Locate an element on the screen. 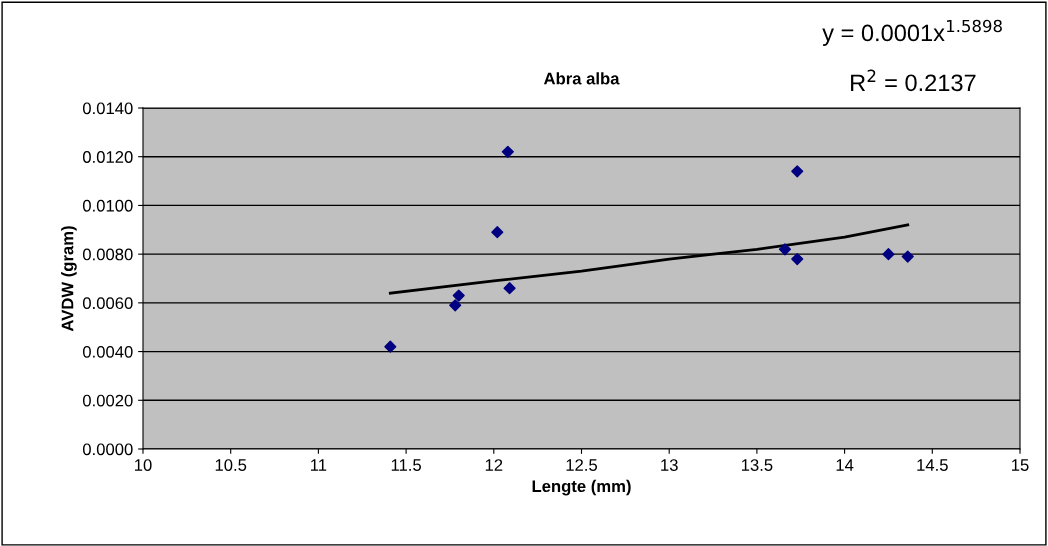 The height and width of the screenshot is (546, 1048). x-tick-label: 10.5 is located at coordinates (231, 465).